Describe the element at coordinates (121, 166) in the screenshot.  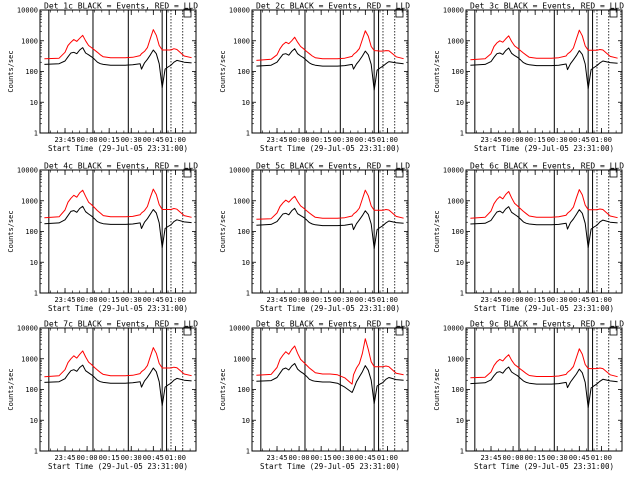
I see `panel-title: Det 4c BLACK = Events, RED = LLD` at that location.